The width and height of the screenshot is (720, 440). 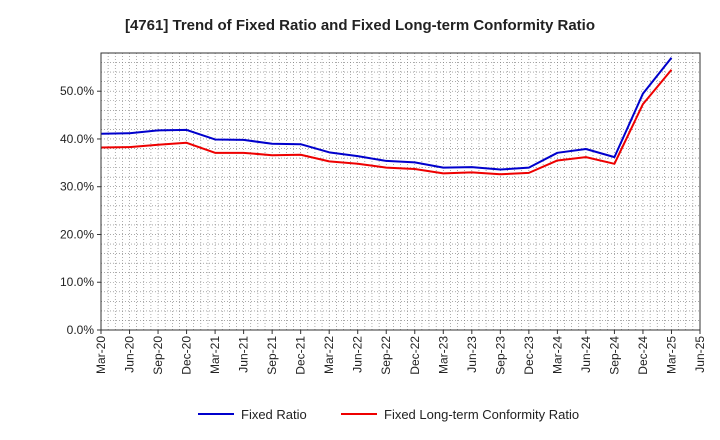 I want to click on x-tick-label: Dec-24, so click(x=643, y=355).